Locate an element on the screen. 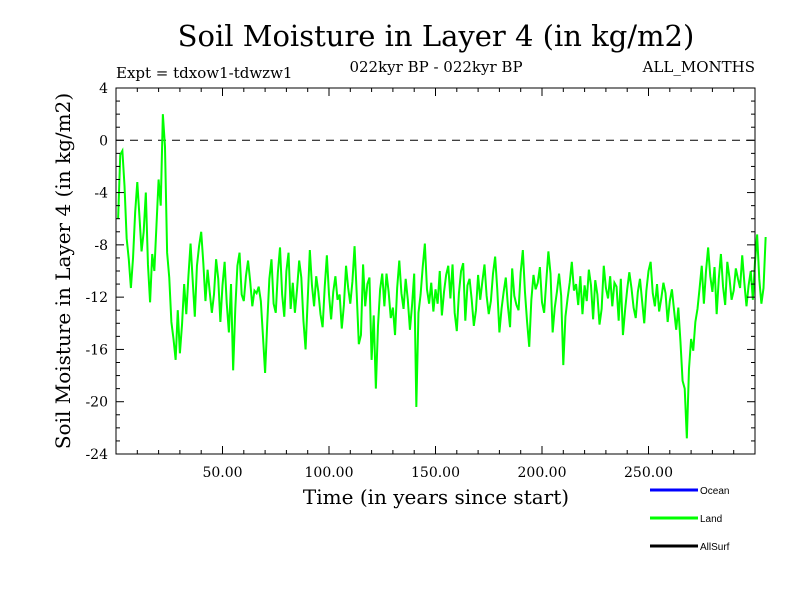  y-tick-label: -12 is located at coordinates (96, 298).